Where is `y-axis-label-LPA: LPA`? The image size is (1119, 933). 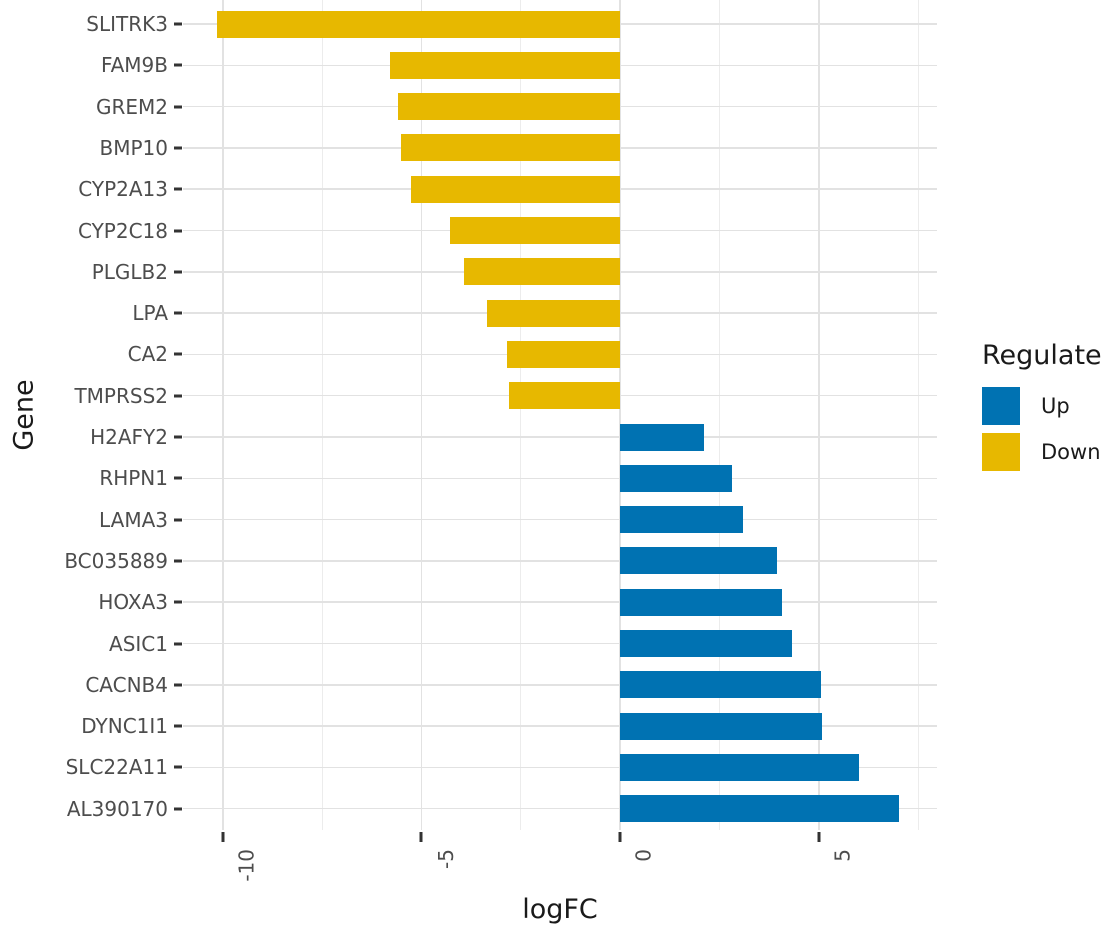 y-axis-label-LPA: LPA is located at coordinates (150, 313).